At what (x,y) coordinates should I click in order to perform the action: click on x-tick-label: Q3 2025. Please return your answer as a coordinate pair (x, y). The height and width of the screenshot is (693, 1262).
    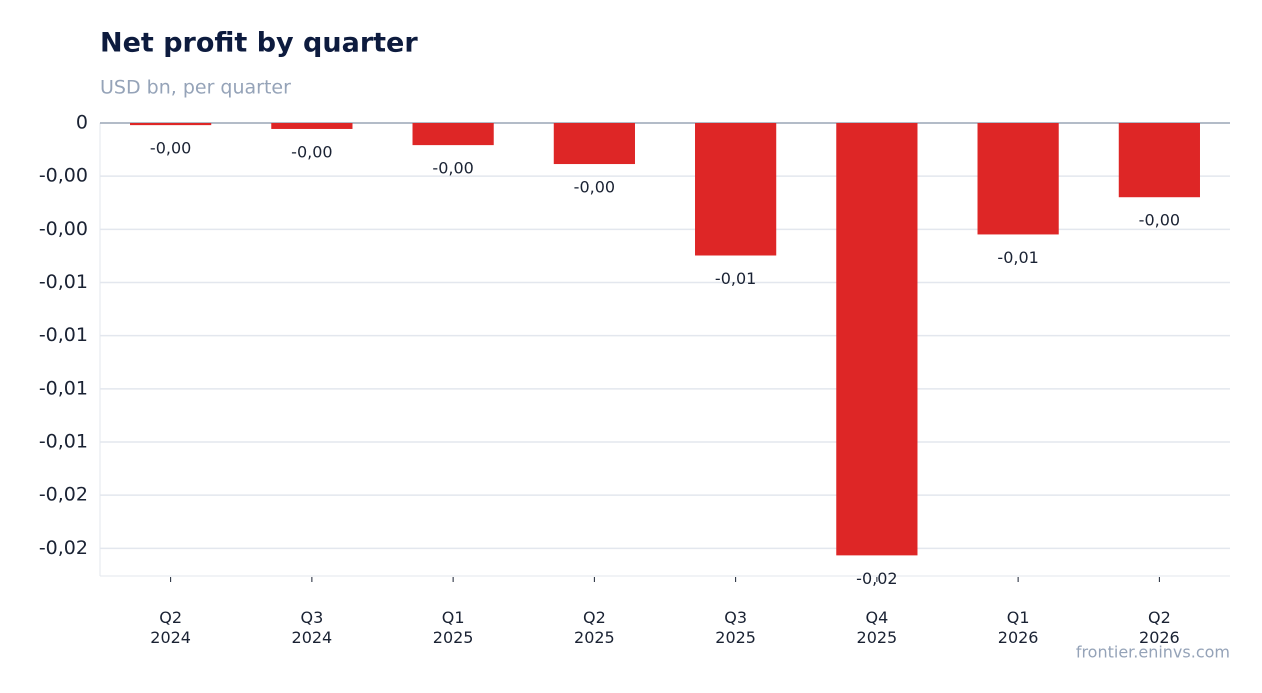
    Looking at the image, I should click on (735, 627).